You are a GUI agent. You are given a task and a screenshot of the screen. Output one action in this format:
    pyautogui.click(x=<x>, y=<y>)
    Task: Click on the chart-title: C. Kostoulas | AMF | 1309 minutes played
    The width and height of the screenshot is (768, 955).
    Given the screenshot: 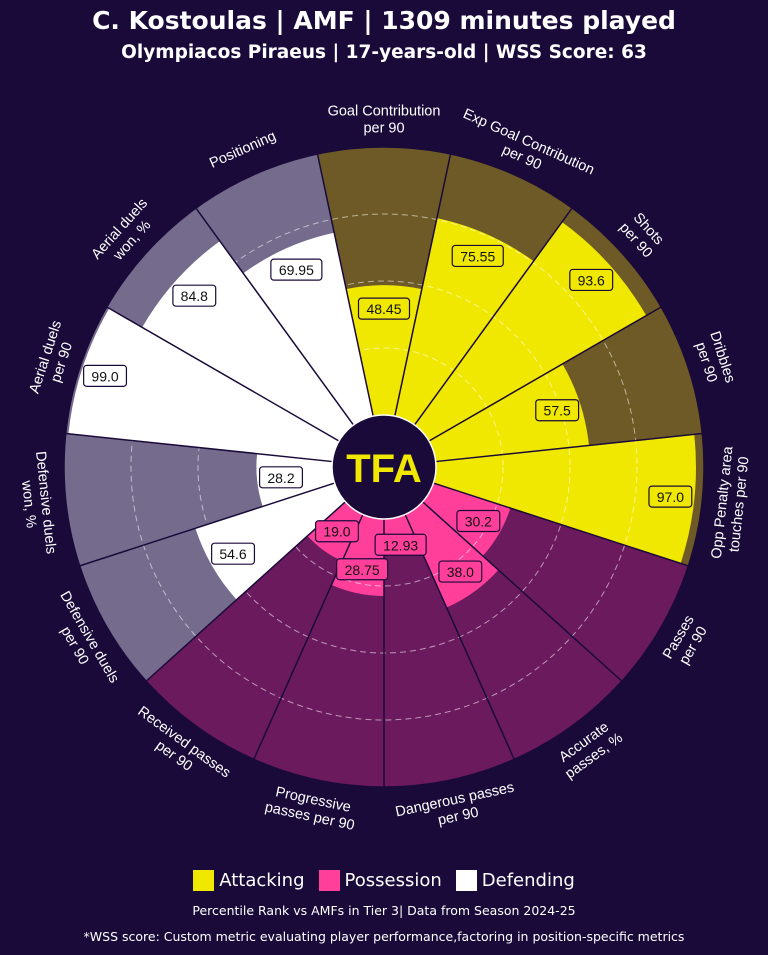 What is the action you would take?
    pyautogui.click(x=384, y=20)
    